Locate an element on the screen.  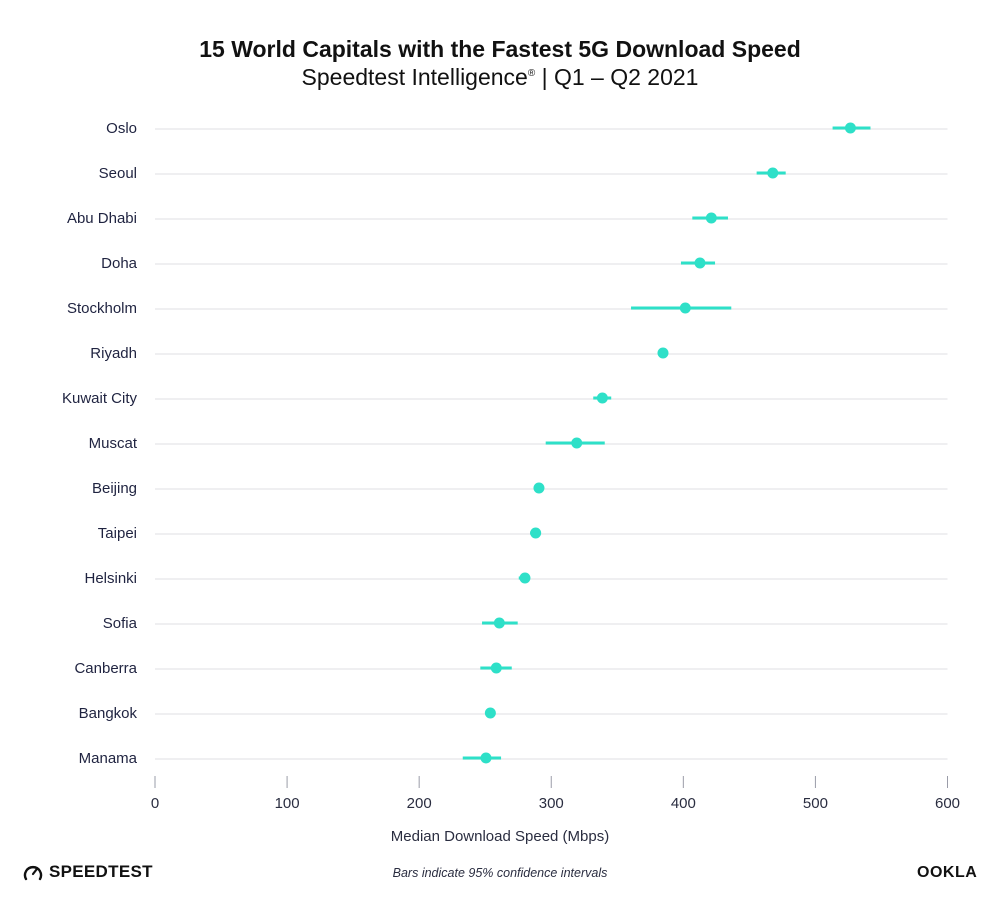
category-label: Beijing is located at coordinates (114, 488).